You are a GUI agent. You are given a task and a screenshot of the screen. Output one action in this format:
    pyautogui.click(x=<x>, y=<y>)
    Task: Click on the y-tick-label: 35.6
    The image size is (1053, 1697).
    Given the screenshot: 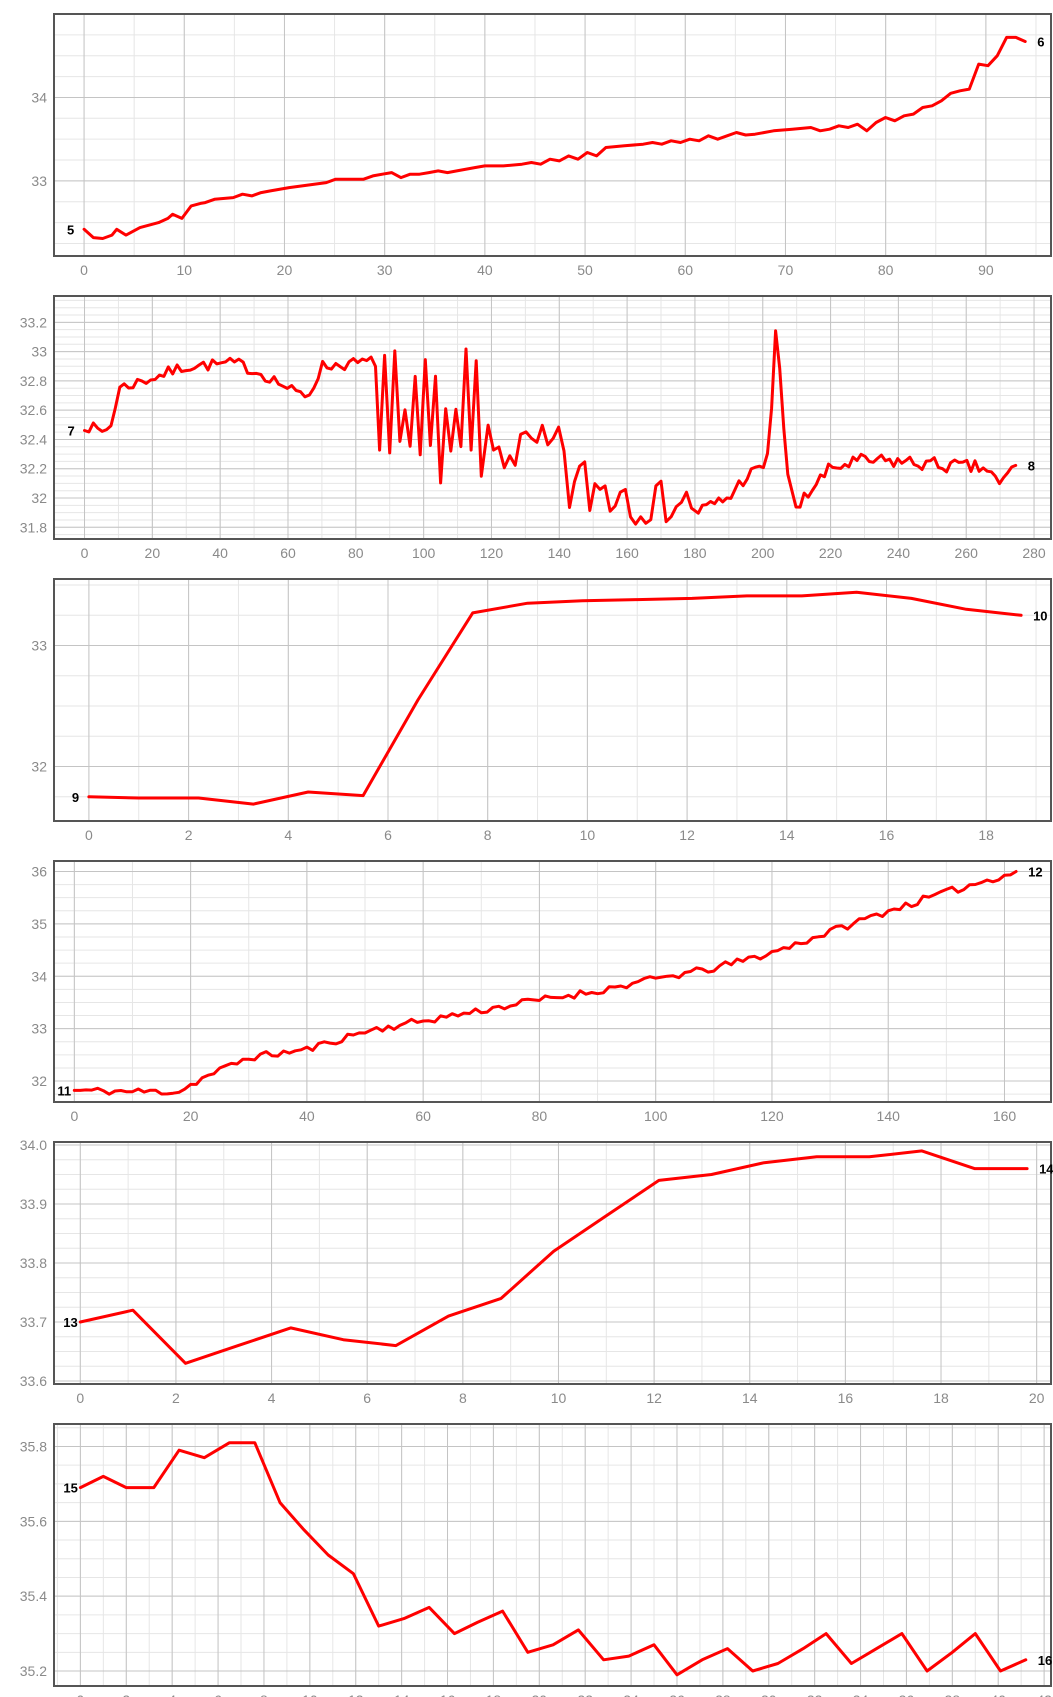 What is the action you would take?
    pyautogui.click(x=33, y=1521)
    